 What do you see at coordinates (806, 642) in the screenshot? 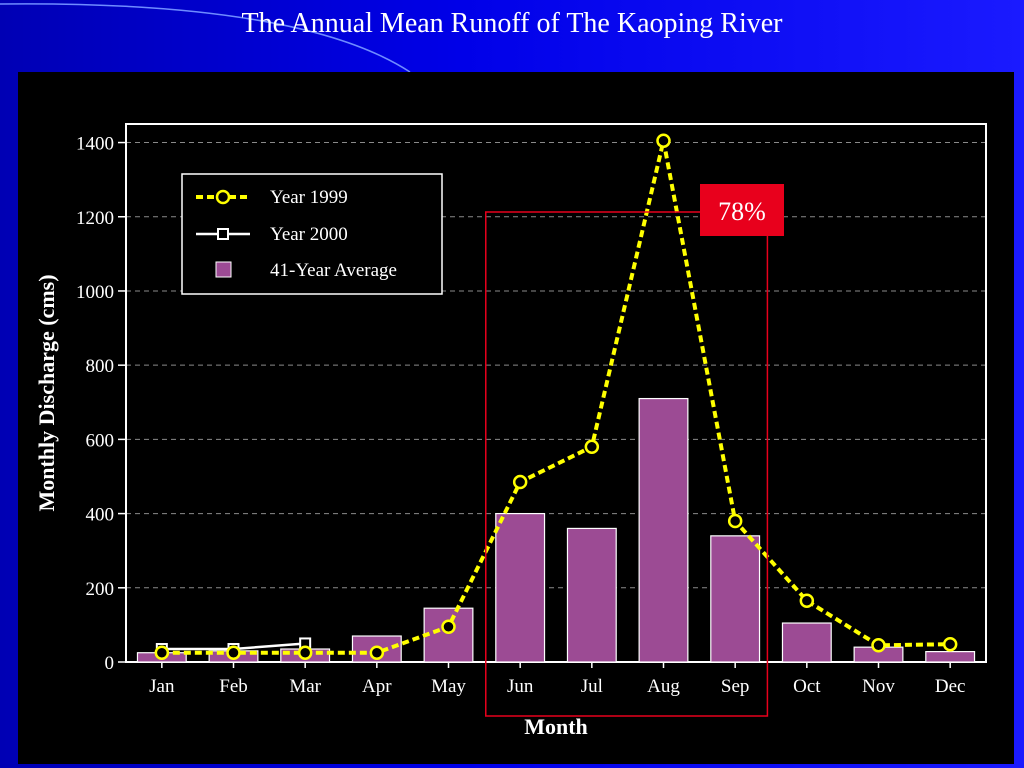
I see `avg-bar-oct` at bounding box center [806, 642].